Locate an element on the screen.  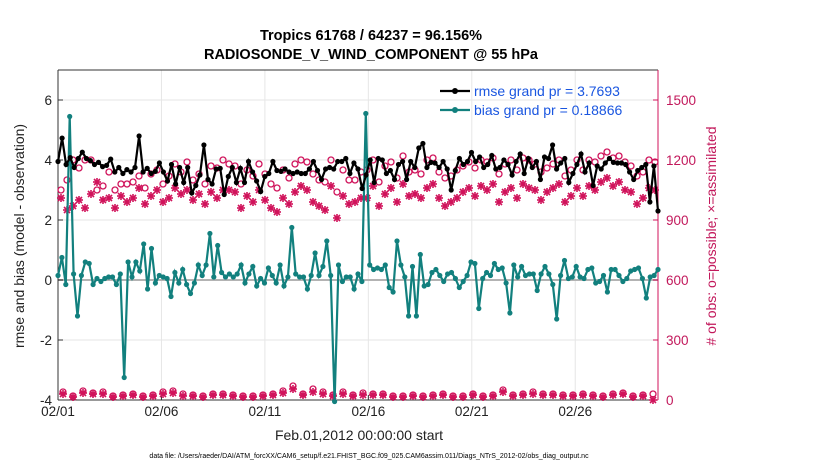
chart-subtitle: RADIOSONDE_V_WIND_COMPONENT @ 55 hPa is located at coordinates (371, 55).